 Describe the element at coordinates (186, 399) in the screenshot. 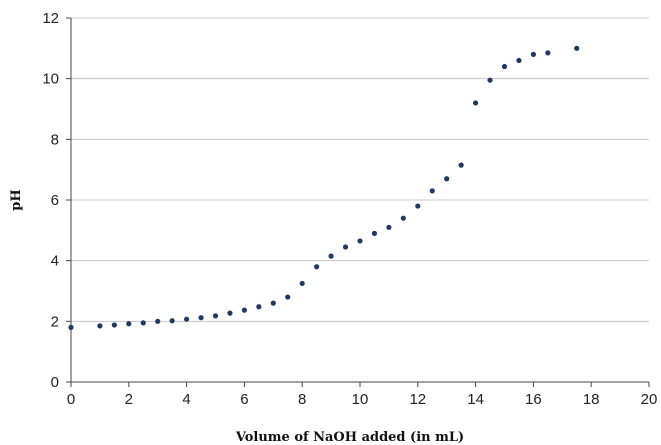

I see `x-tick-label: 4` at that location.